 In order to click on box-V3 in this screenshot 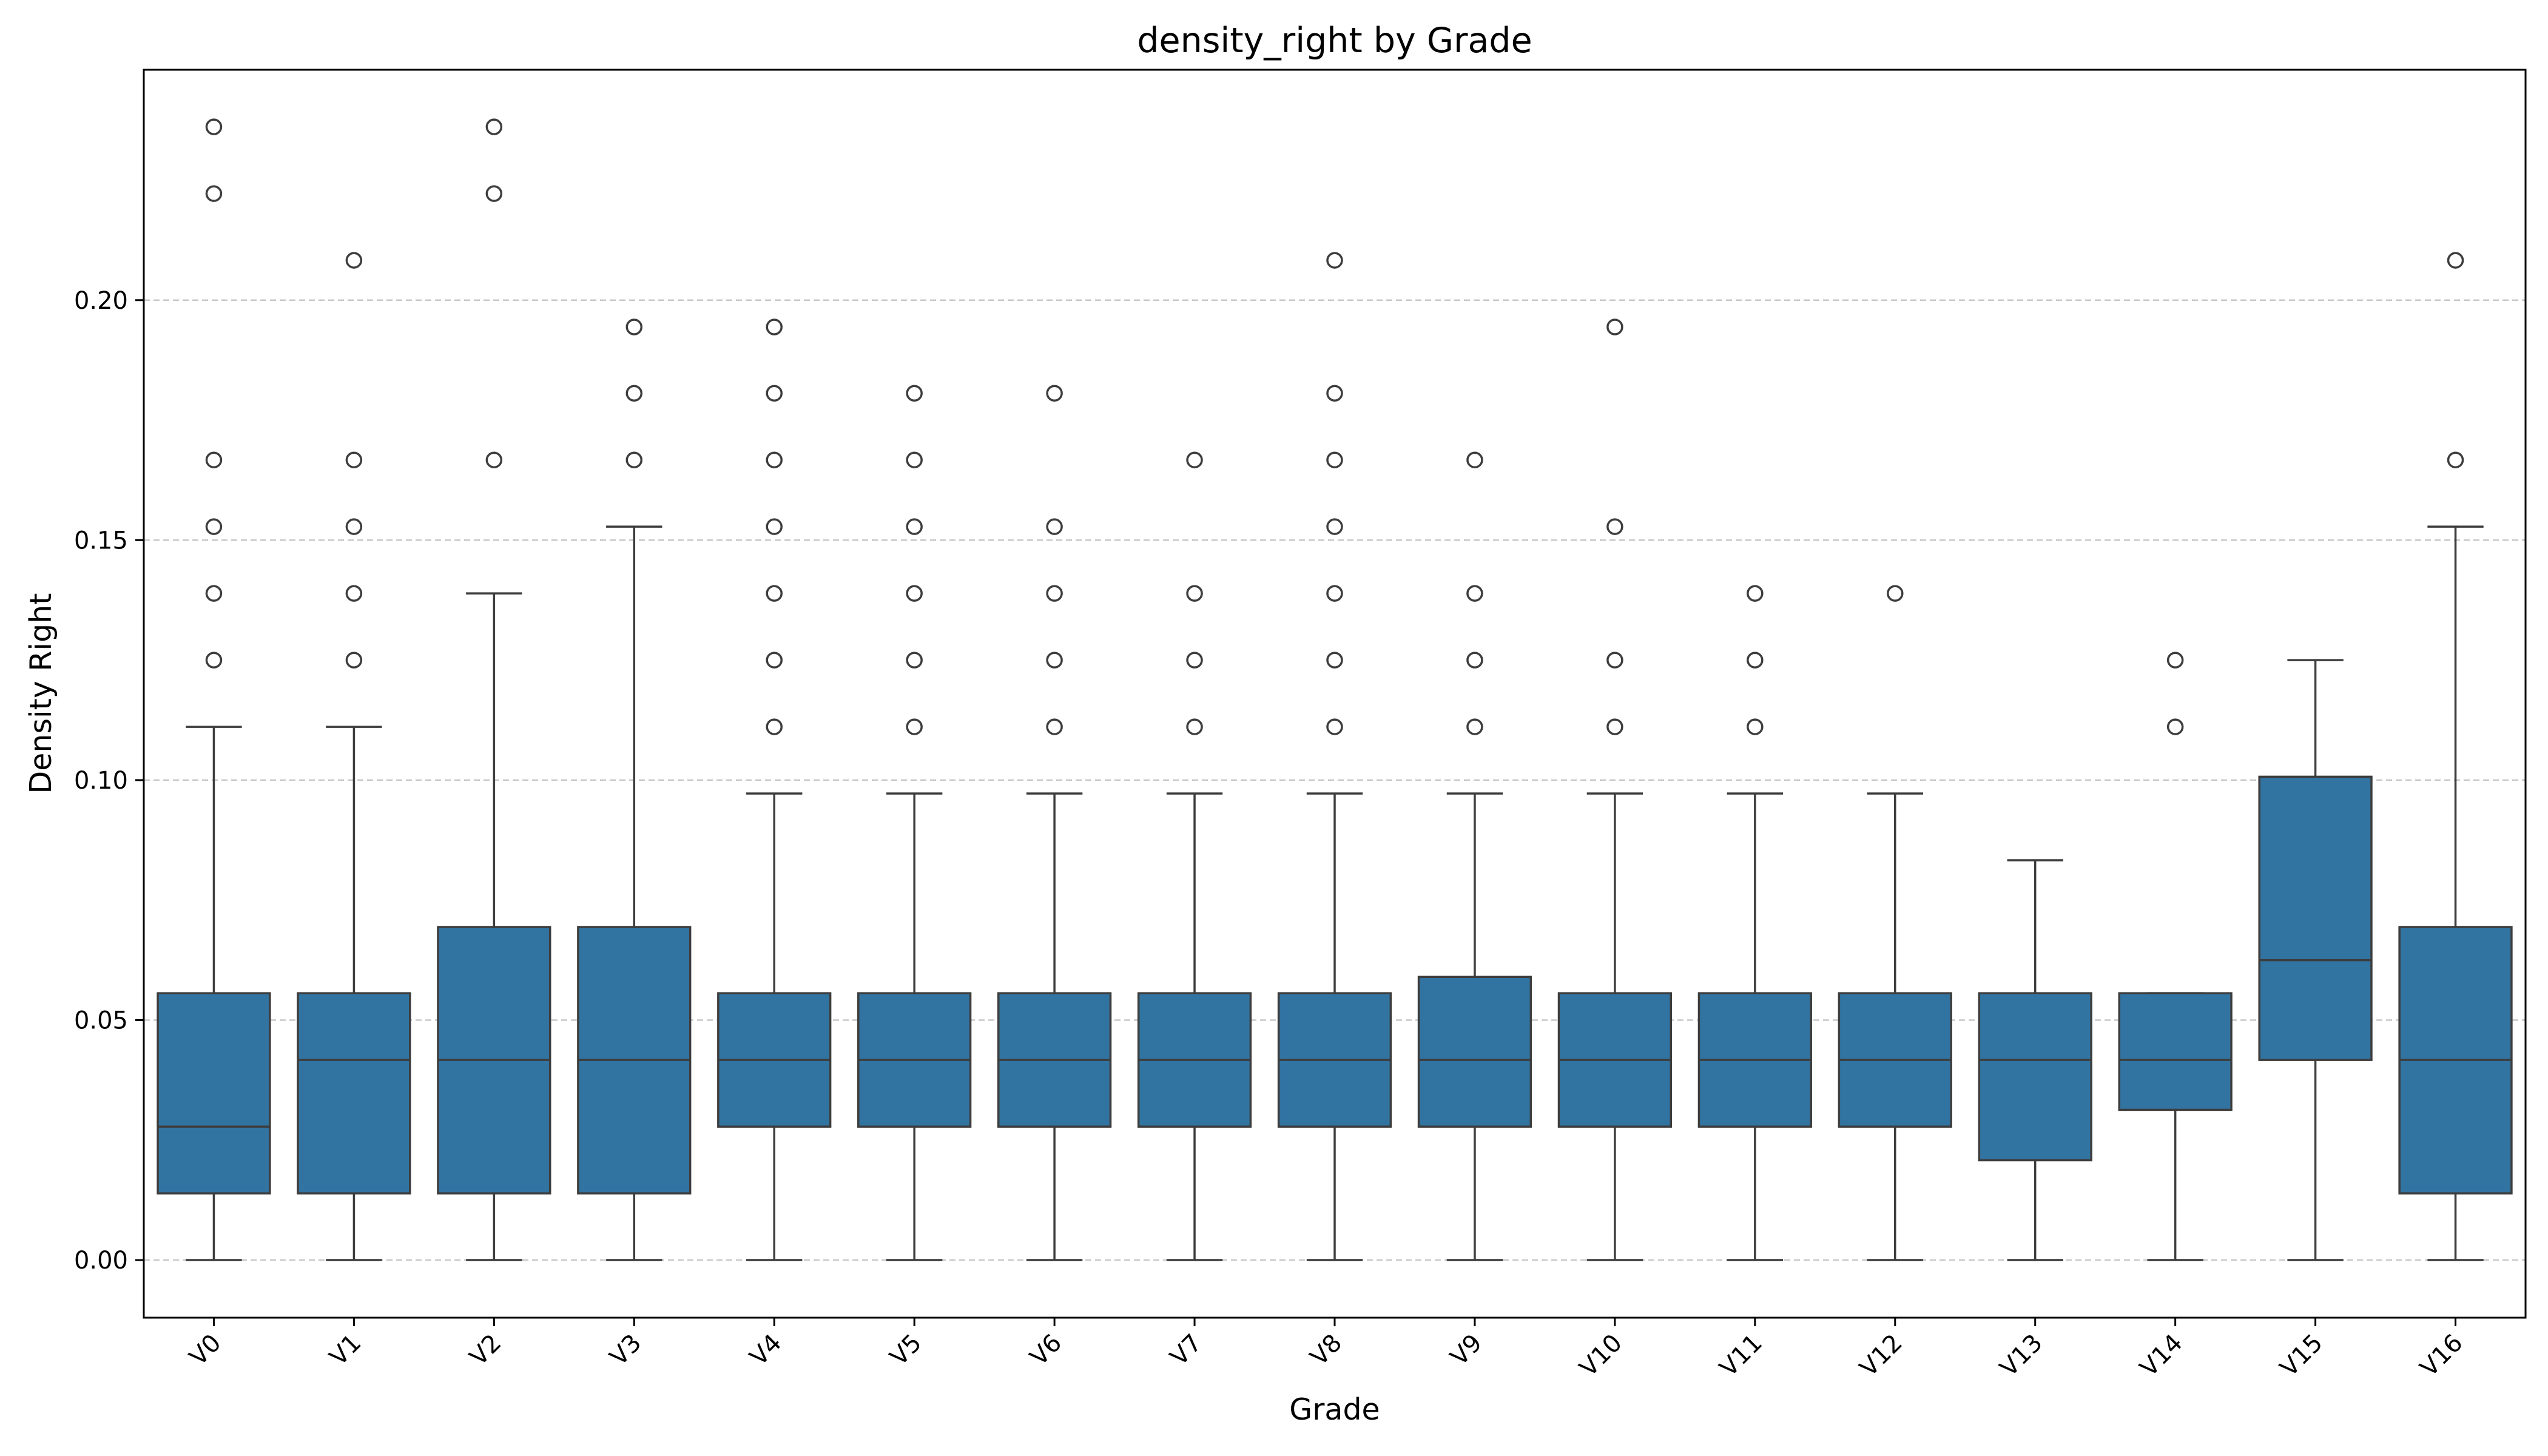, I will do `click(634, 789)`.